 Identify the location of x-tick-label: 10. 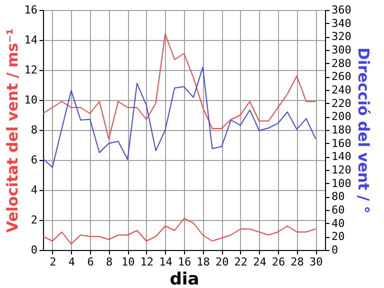
(128, 262).